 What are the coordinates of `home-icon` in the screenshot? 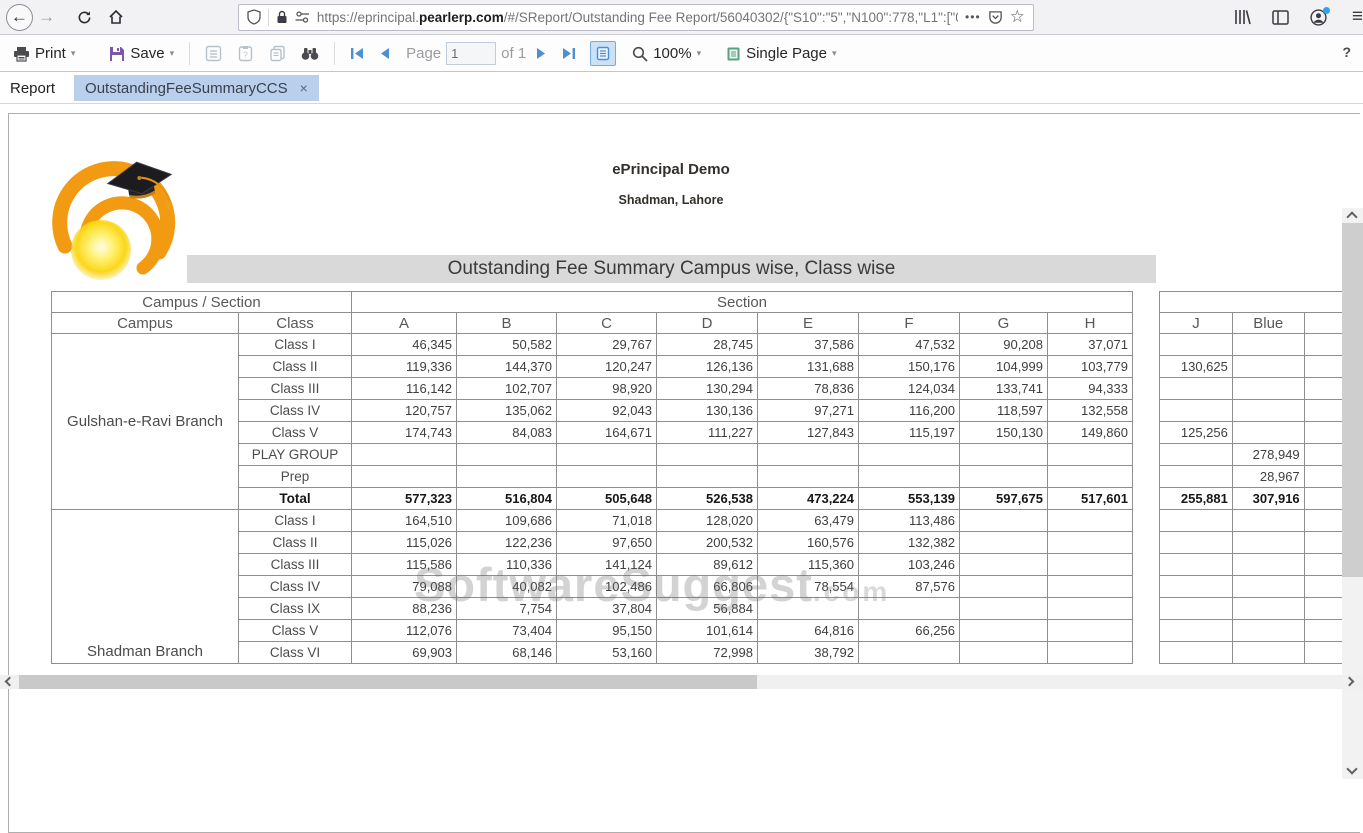 It's located at (116, 16).